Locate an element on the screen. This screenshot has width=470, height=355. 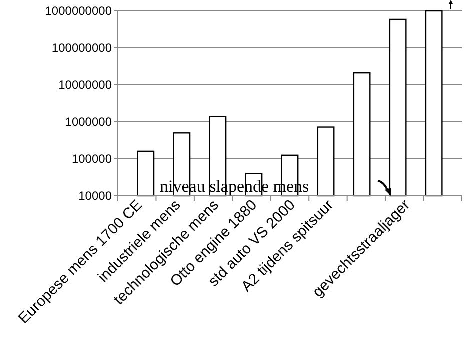
y-tick-label: 10000000 is located at coordinates (85, 85).